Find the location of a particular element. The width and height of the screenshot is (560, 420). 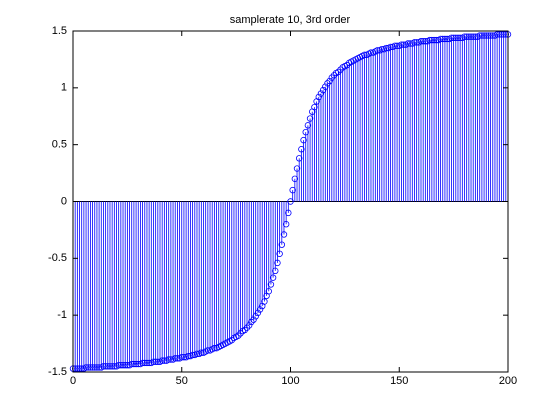

y-tick-label: -1.5 is located at coordinates (57, 372).